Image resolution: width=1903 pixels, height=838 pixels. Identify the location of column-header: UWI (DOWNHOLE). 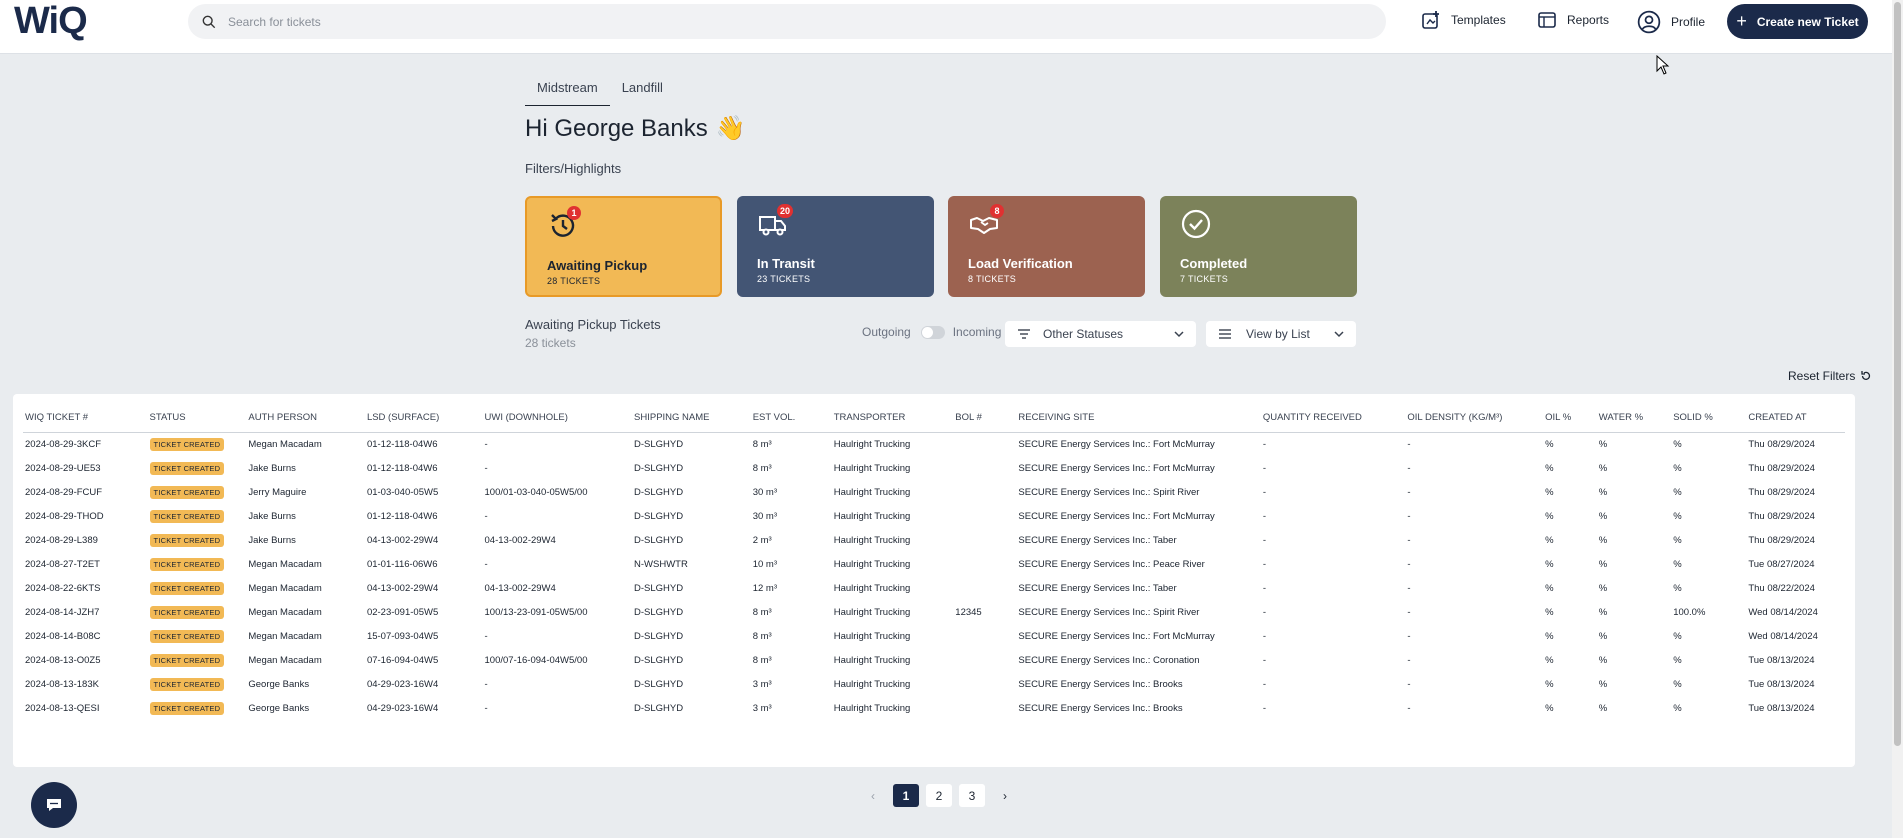
(557, 418).